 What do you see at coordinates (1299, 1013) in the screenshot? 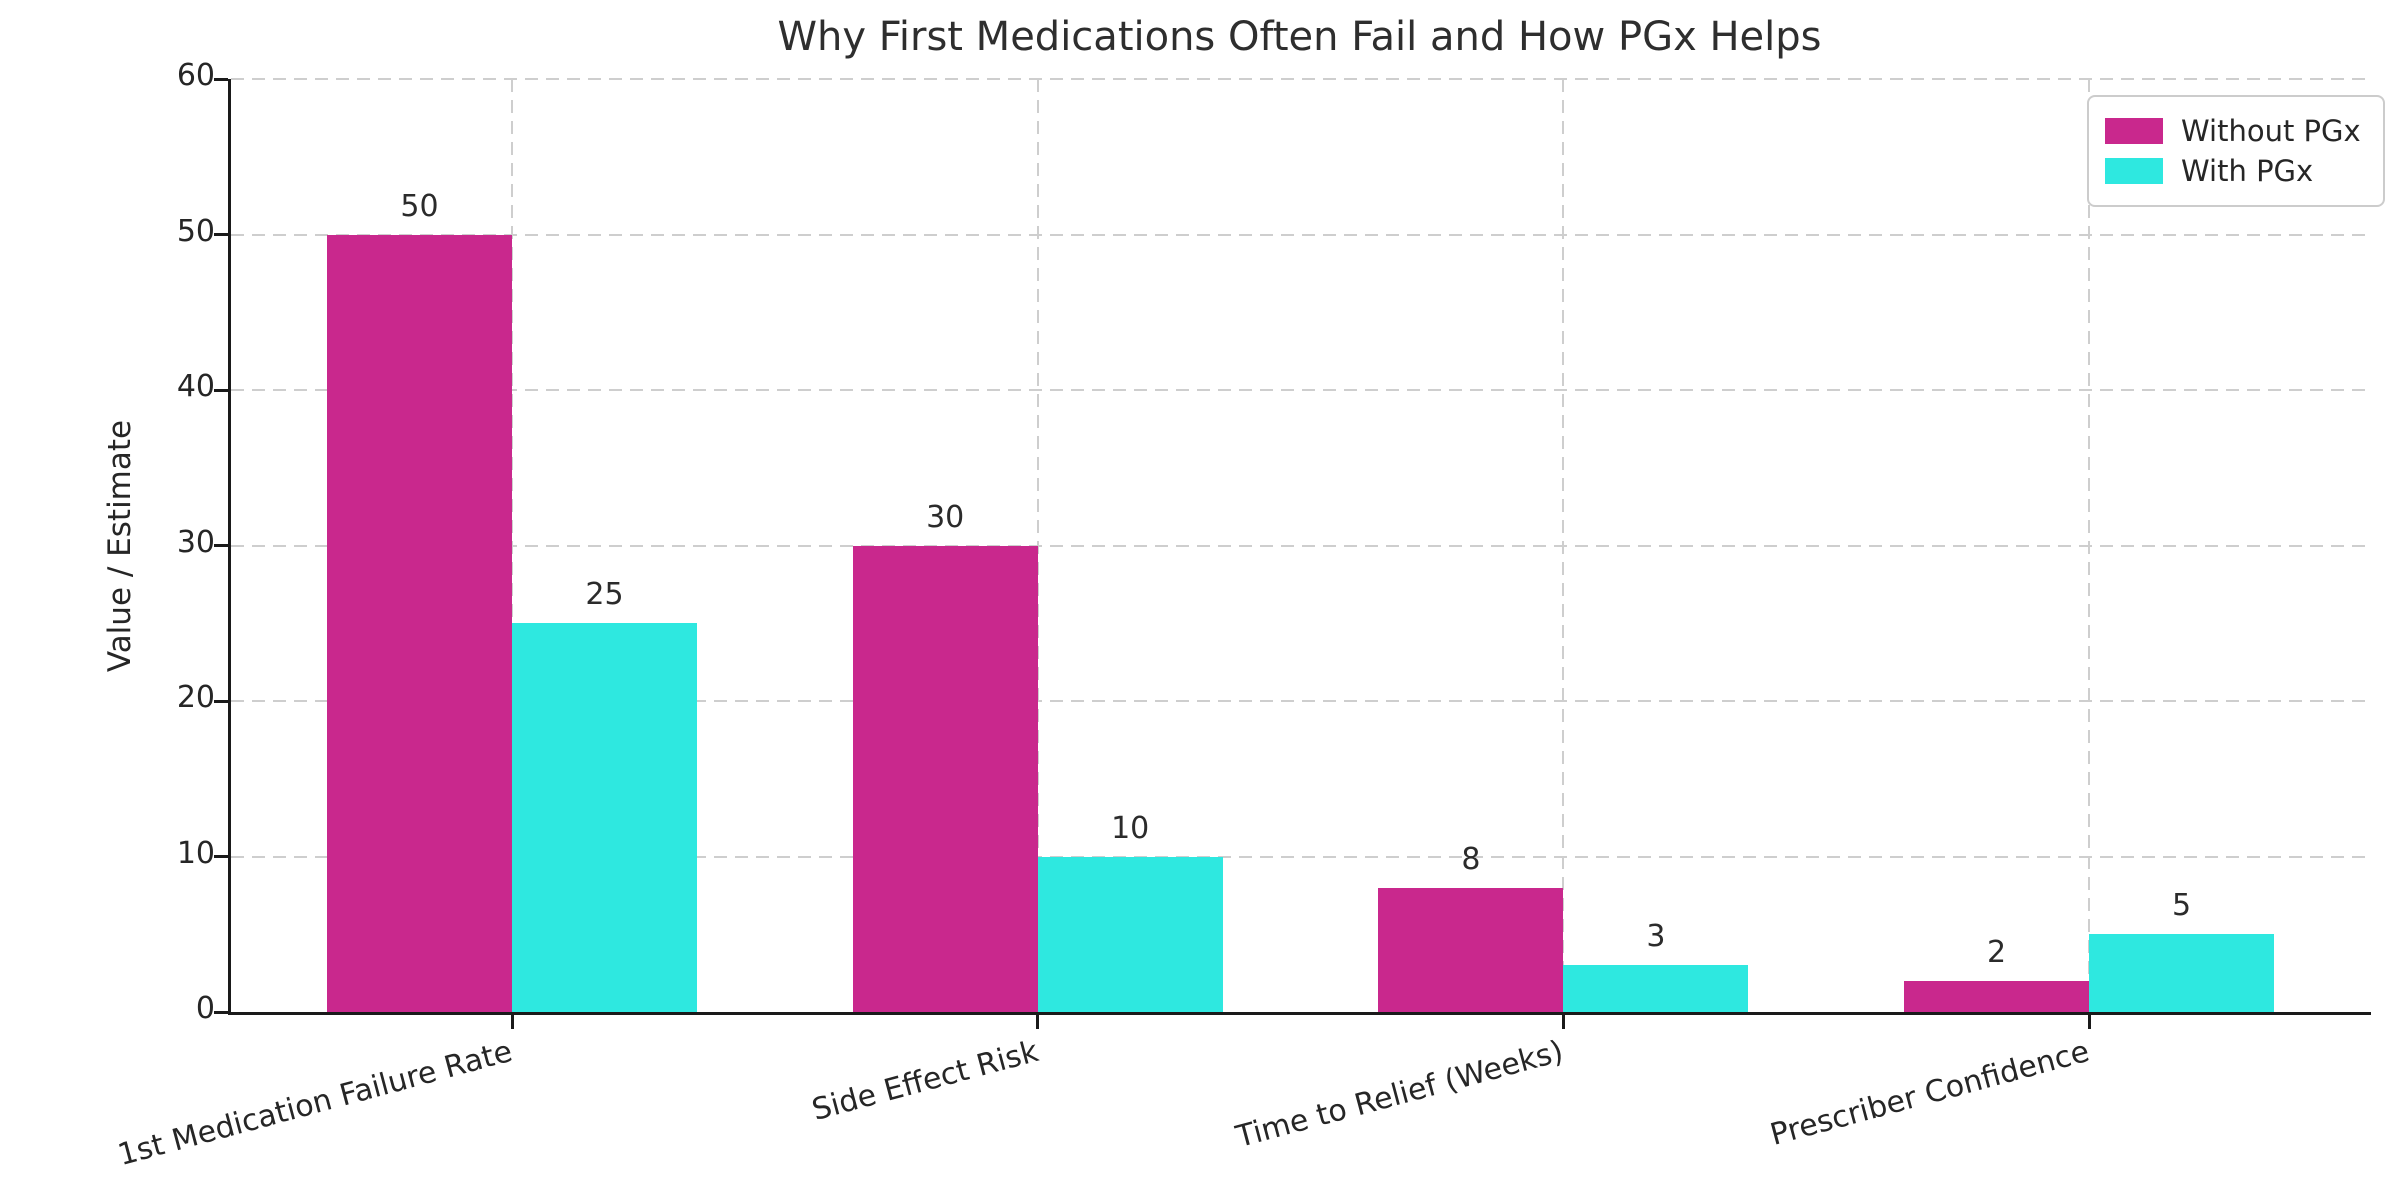
I see `x-axis-spine` at bounding box center [1299, 1013].